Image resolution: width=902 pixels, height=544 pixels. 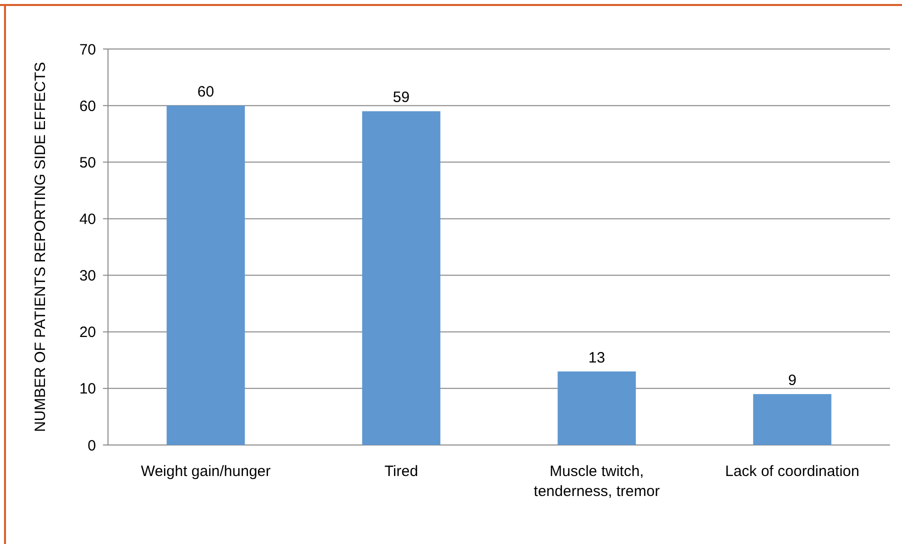 What do you see at coordinates (87, 163) in the screenshot?
I see `y-tick-label: 50` at bounding box center [87, 163].